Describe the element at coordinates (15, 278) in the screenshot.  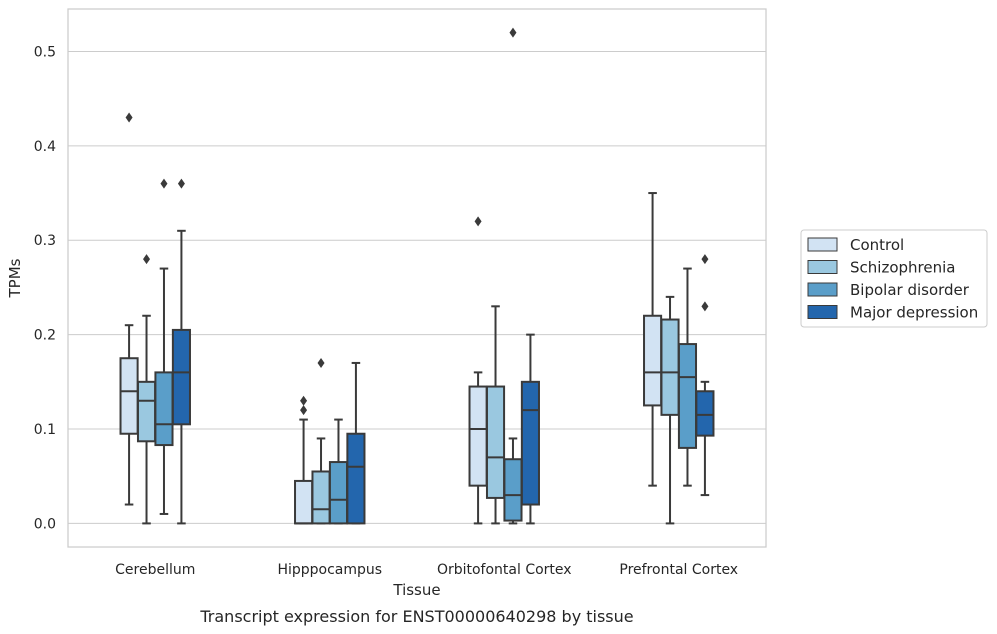
I see `y-axis-label: TPMs` at that location.